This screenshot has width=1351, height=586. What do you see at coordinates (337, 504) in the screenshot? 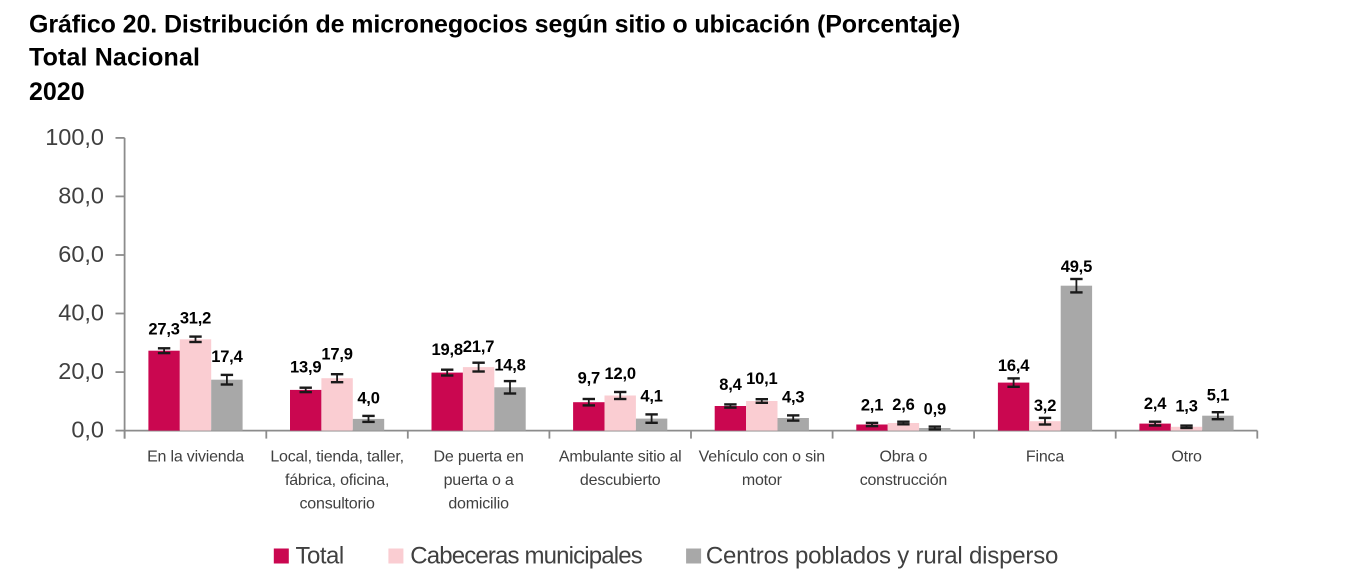
I see `svg-text: consultorio` at bounding box center [337, 504].